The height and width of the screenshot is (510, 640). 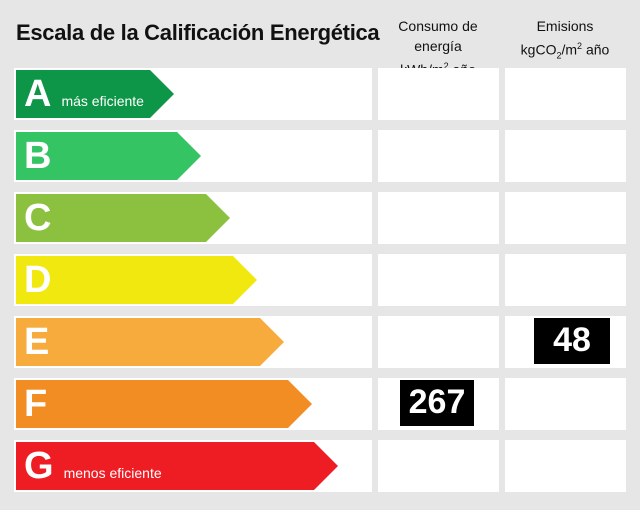 I want to click on class-arrow-f: F, so click(x=164, y=404).